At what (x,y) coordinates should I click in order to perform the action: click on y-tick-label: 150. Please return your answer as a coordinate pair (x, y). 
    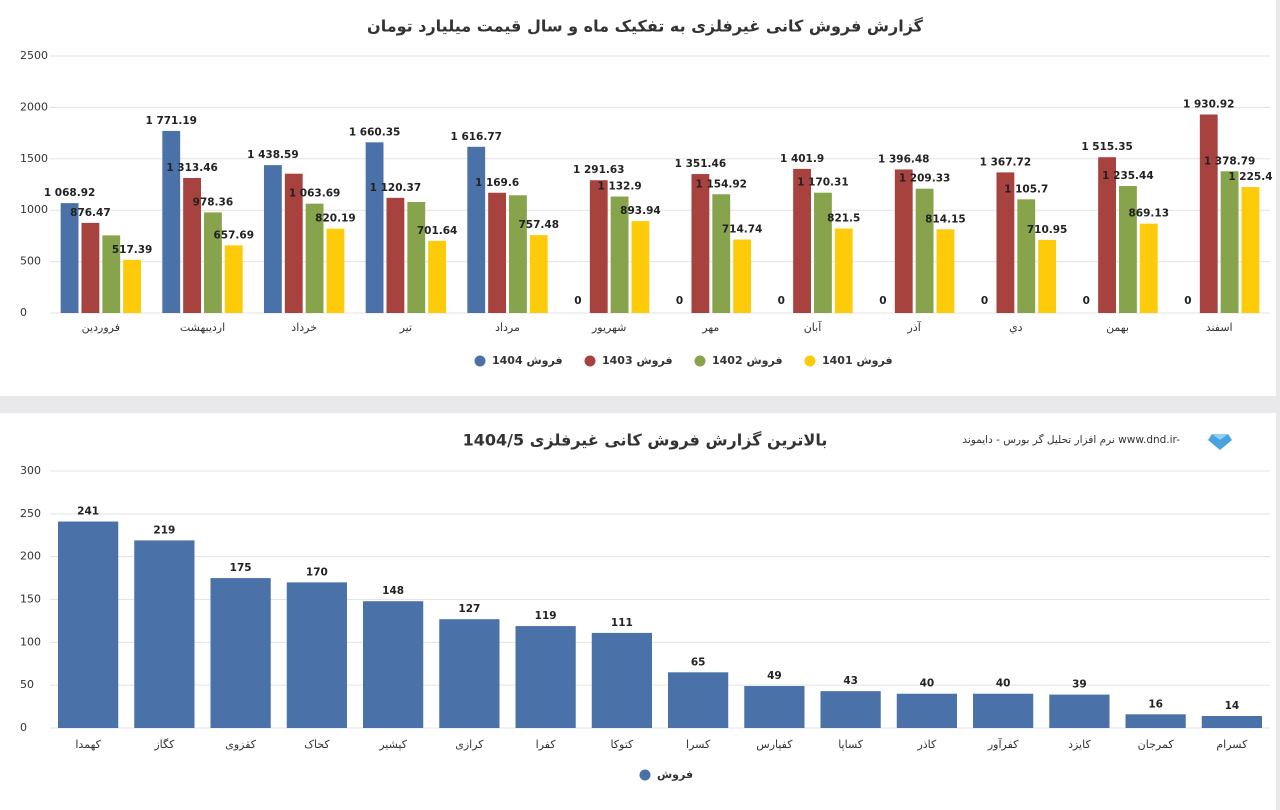
    Looking at the image, I should click on (30, 599).